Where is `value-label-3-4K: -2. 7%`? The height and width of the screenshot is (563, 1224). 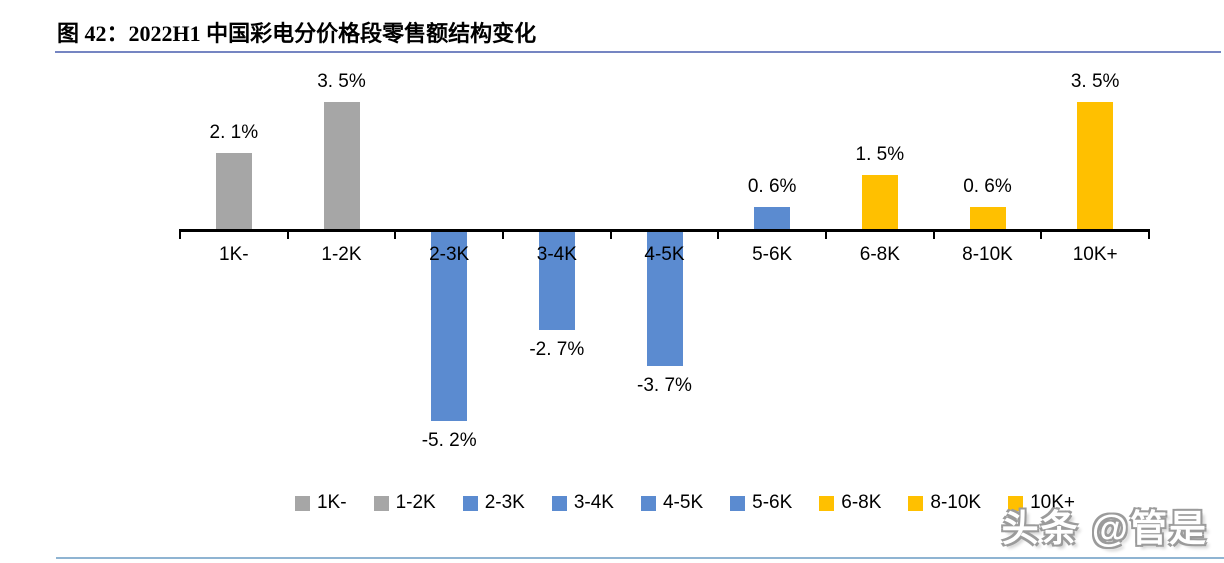 value-label-3-4K: -2. 7% is located at coordinates (557, 349).